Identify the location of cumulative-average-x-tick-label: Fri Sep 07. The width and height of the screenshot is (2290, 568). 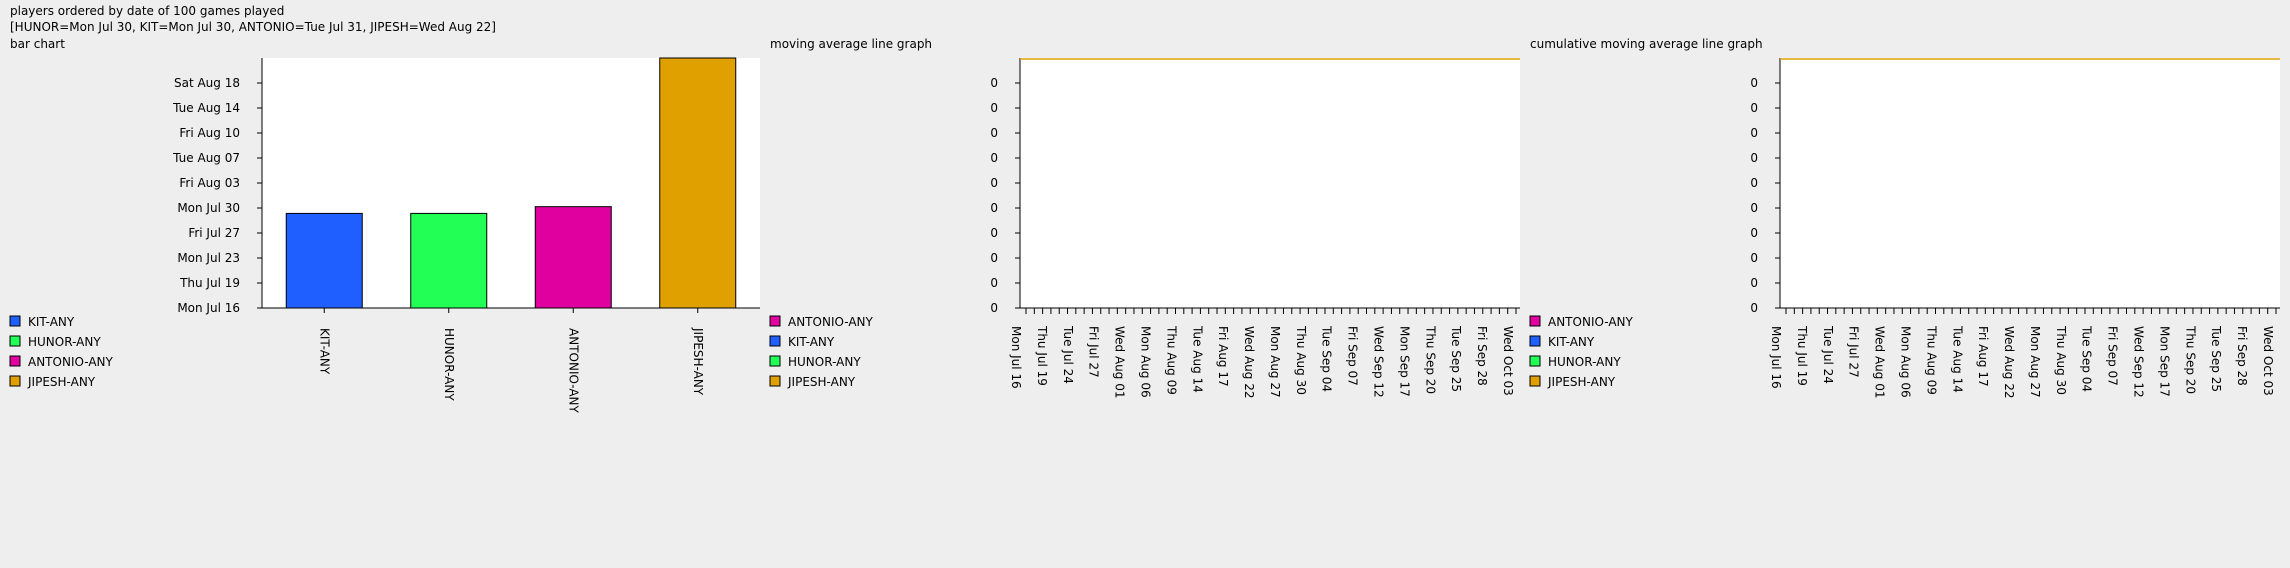
(2113, 356).